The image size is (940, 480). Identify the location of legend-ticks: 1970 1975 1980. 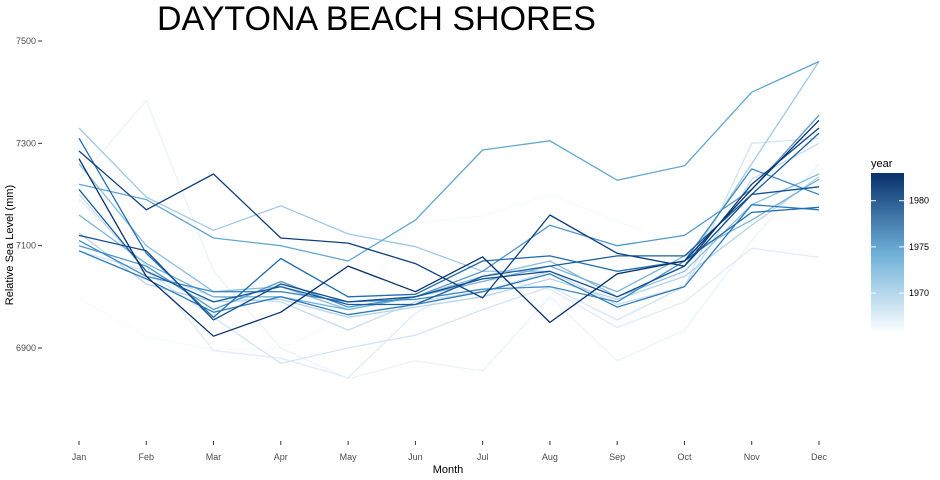
(900, 247).